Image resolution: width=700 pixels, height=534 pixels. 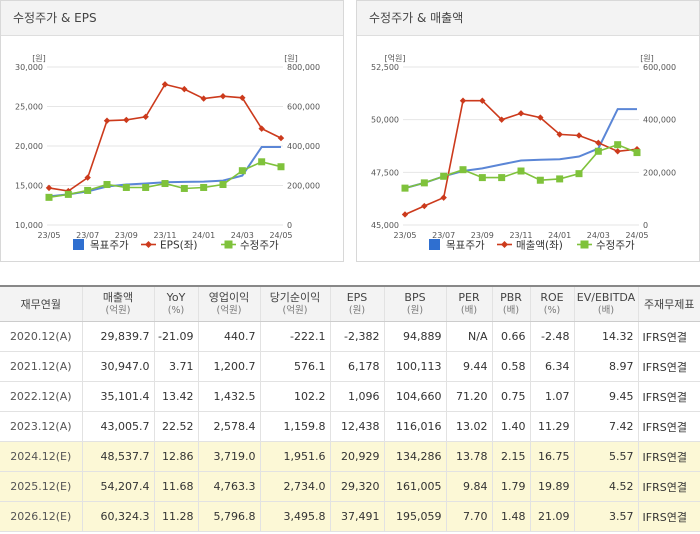 I want to click on table-cell: 102.2, so click(x=294, y=396).